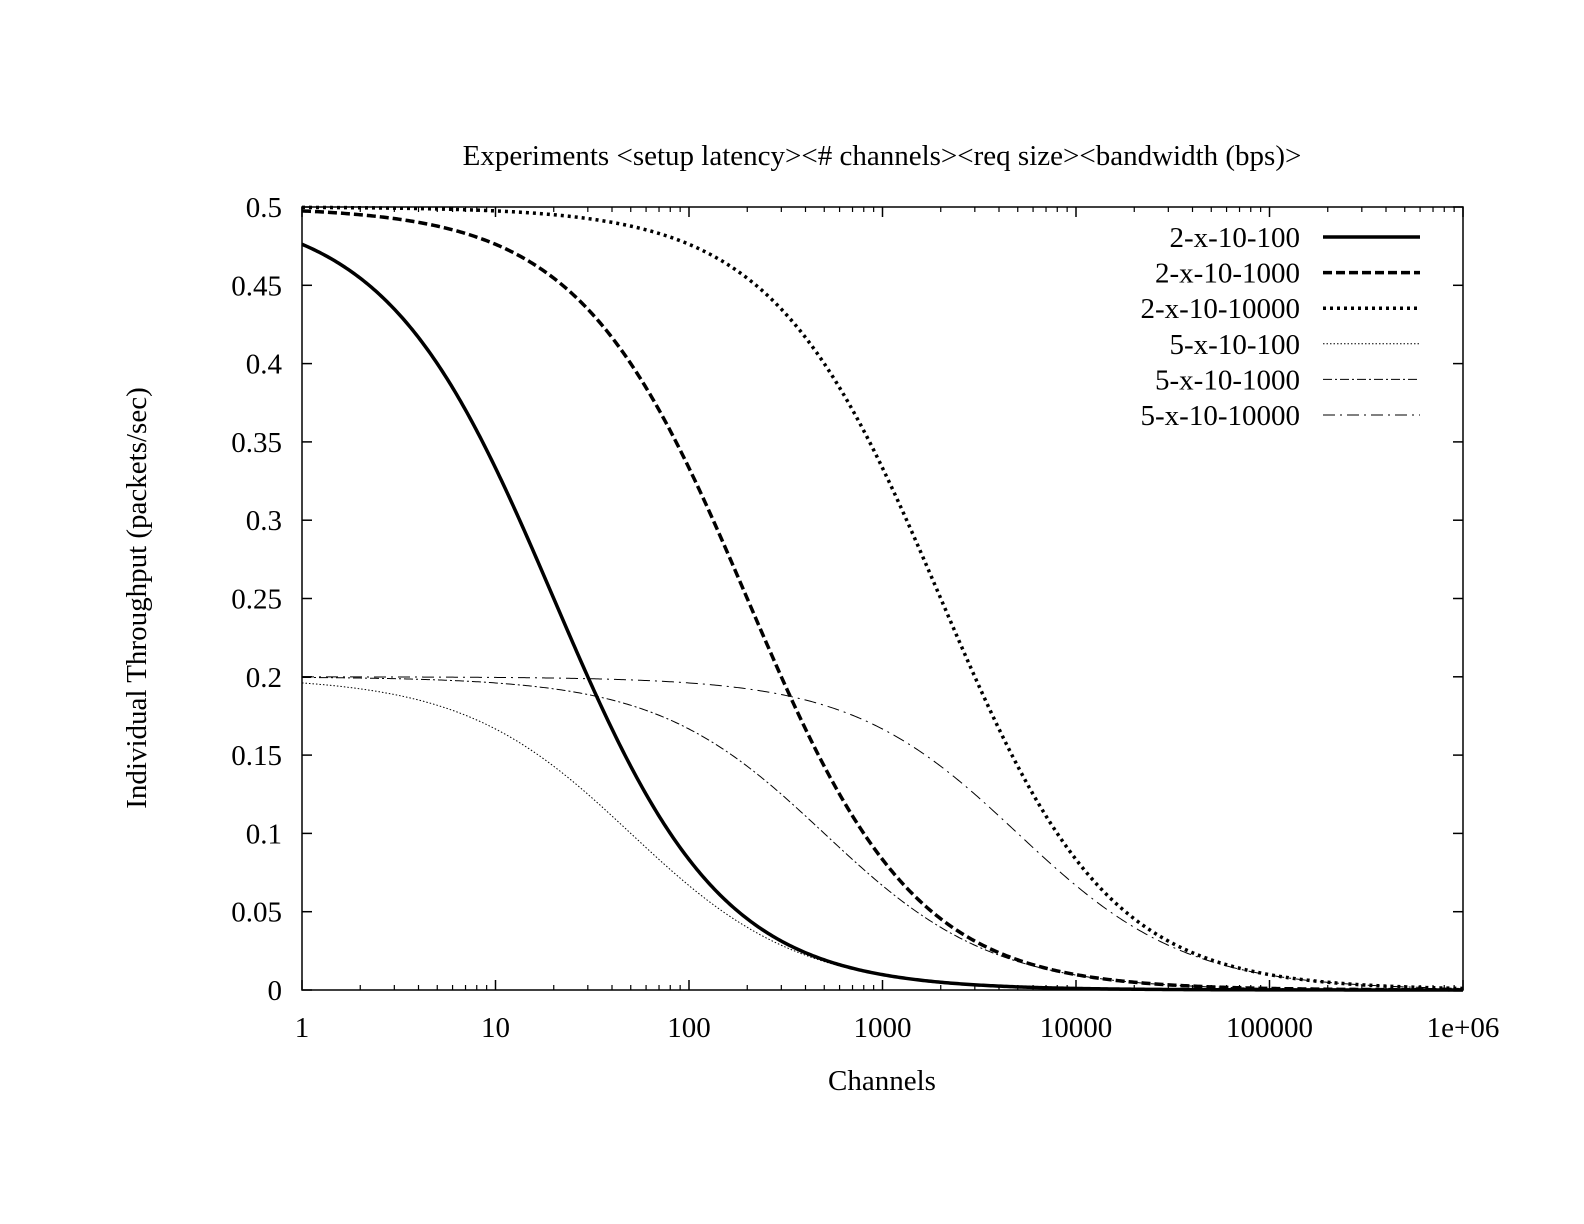  What do you see at coordinates (275, 991) in the screenshot?
I see `y-tick-label: 0` at bounding box center [275, 991].